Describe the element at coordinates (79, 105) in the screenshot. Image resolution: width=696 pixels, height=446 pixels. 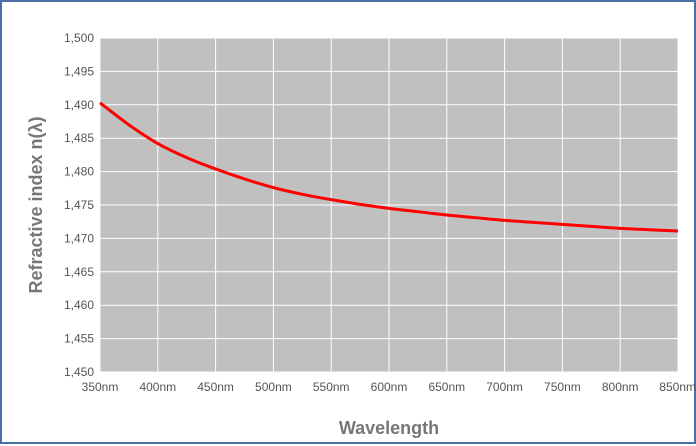
I see `y-tick-label: 1,490` at that location.